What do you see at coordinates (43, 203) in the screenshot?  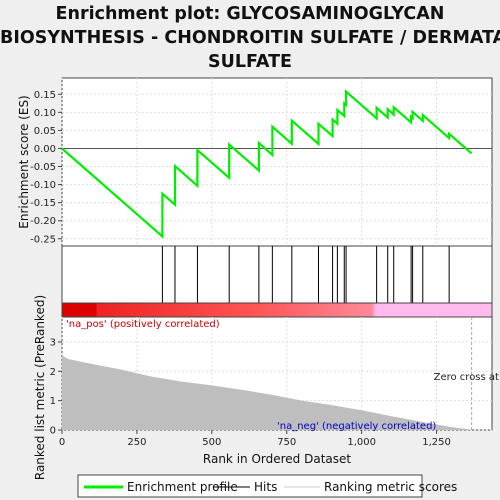 I see `es-tick-label: -0.15` at bounding box center [43, 203].